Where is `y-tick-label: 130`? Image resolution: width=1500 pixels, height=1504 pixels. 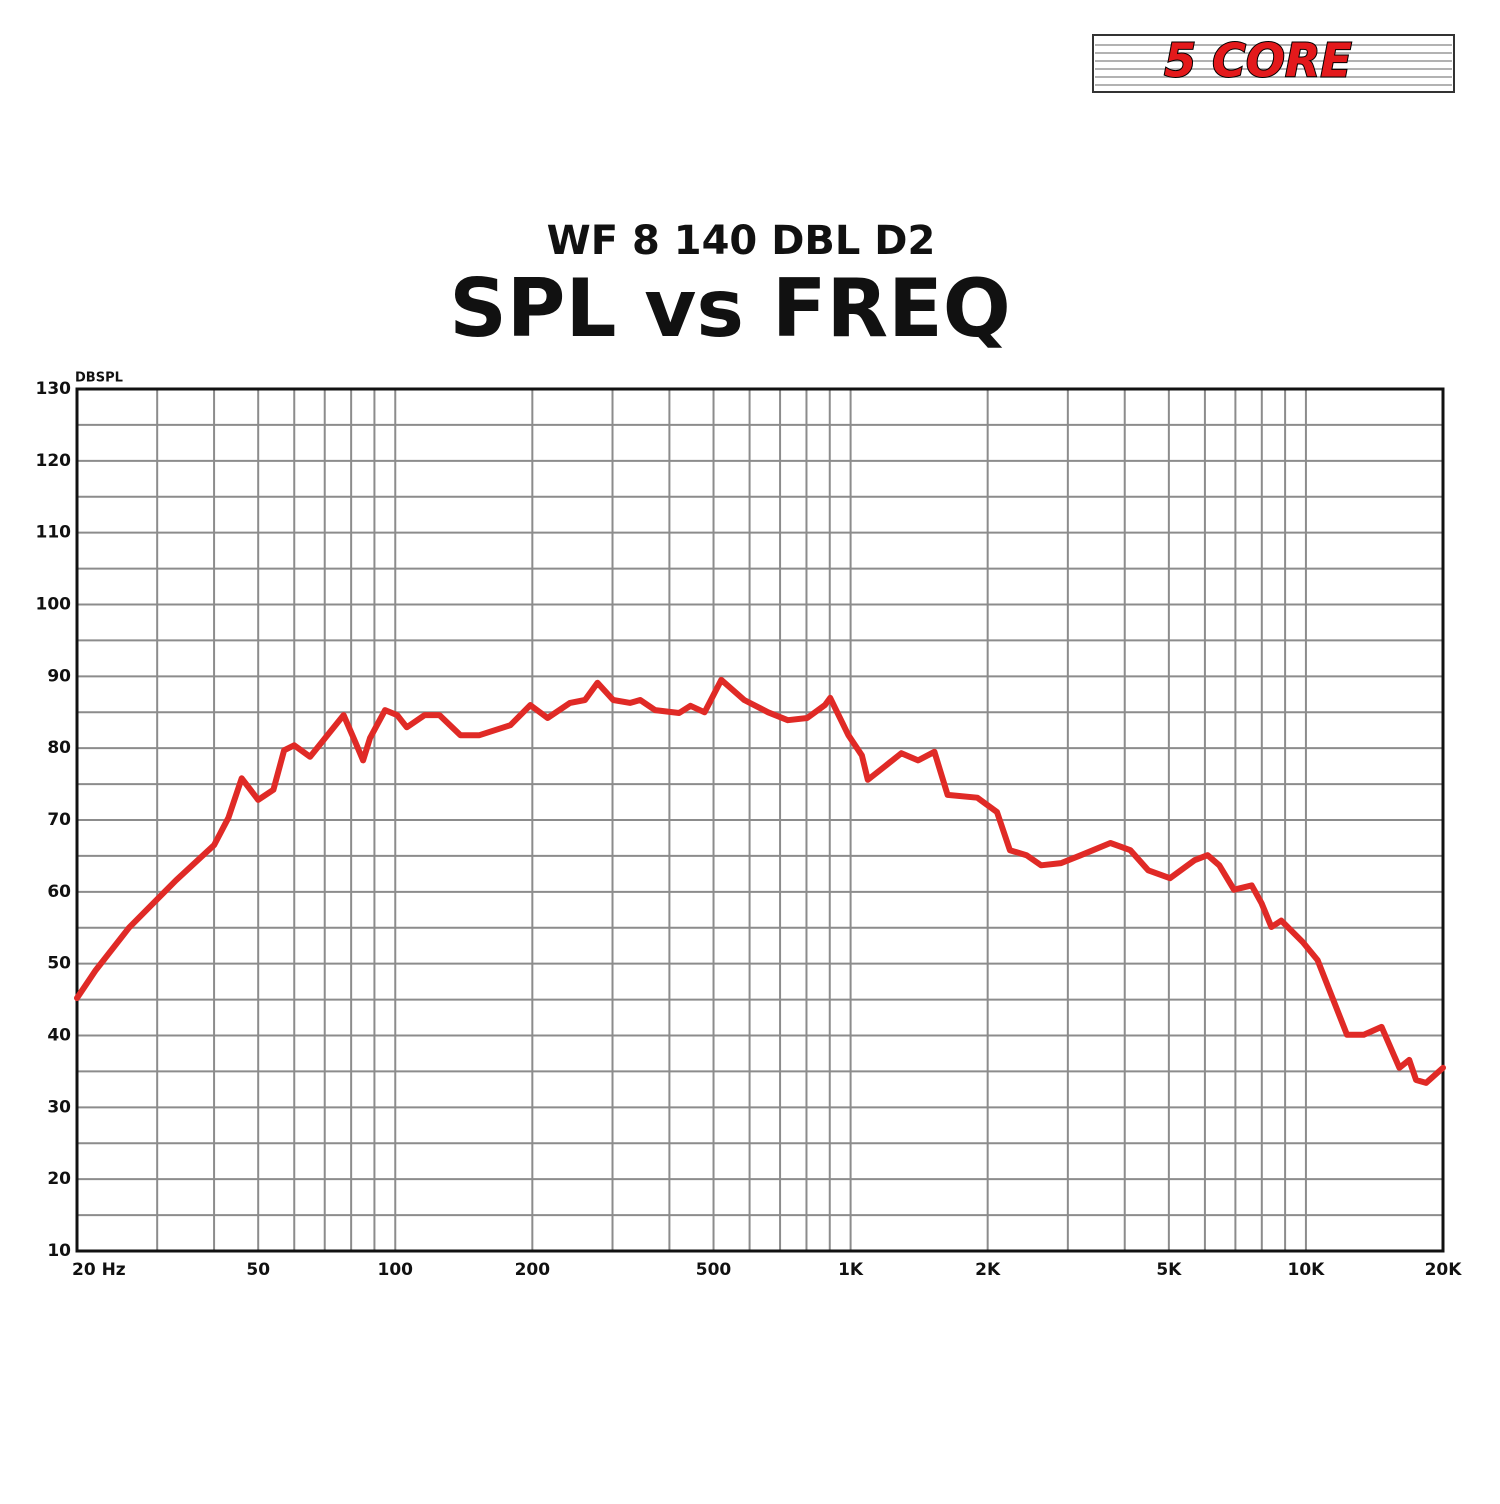
y-tick-label: 130 is located at coordinates (54, 389).